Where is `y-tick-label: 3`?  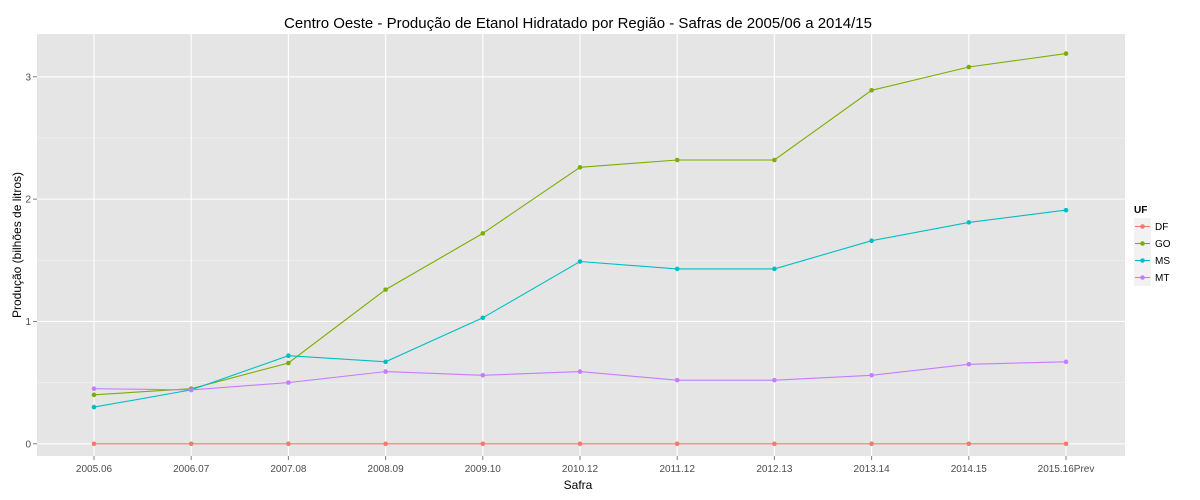 y-tick-label: 3 is located at coordinates (28, 77).